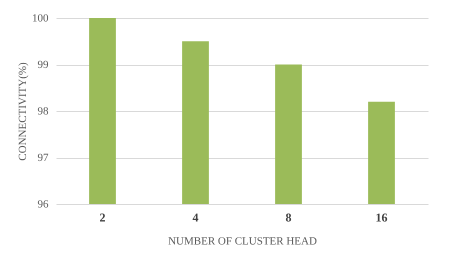  Describe the element at coordinates (242, 242) in the screenshot. I see `x-axis-title: NUMBER OF CLUSTER HEAD` at that location.